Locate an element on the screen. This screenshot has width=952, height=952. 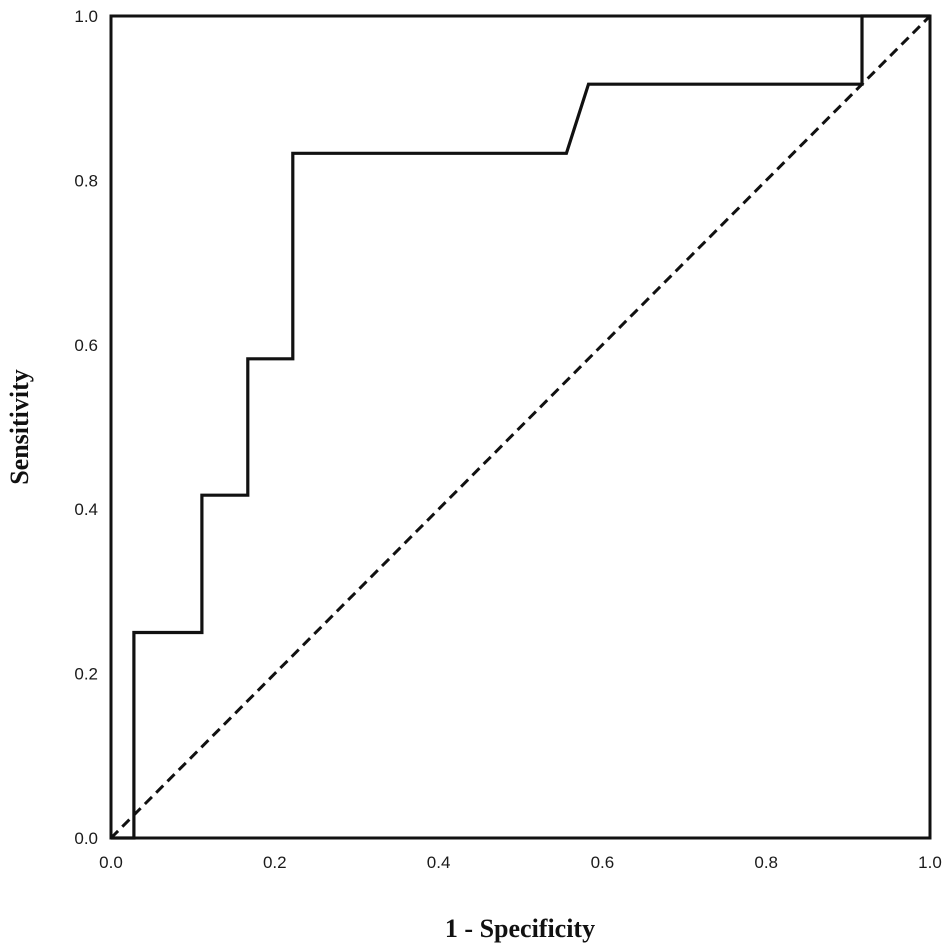
x-tick-label: 0.6 is located at coordinates (603, 862).